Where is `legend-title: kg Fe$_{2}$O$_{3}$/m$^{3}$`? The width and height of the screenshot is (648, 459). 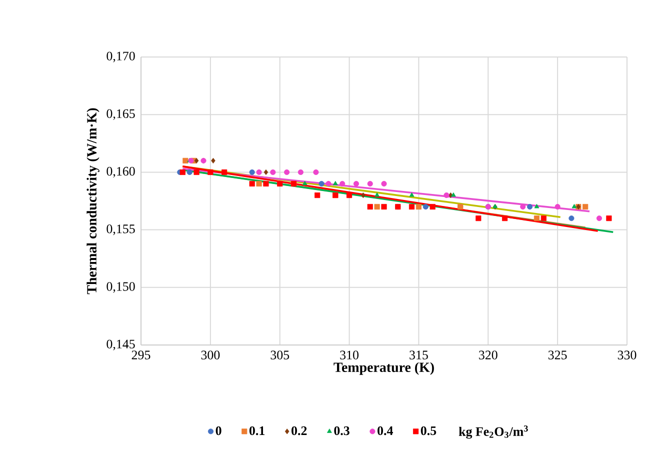
legend-title: kg Fe$_{2}$O$_{3}$/m$^{3}$ is located at coordinates (493, 432).